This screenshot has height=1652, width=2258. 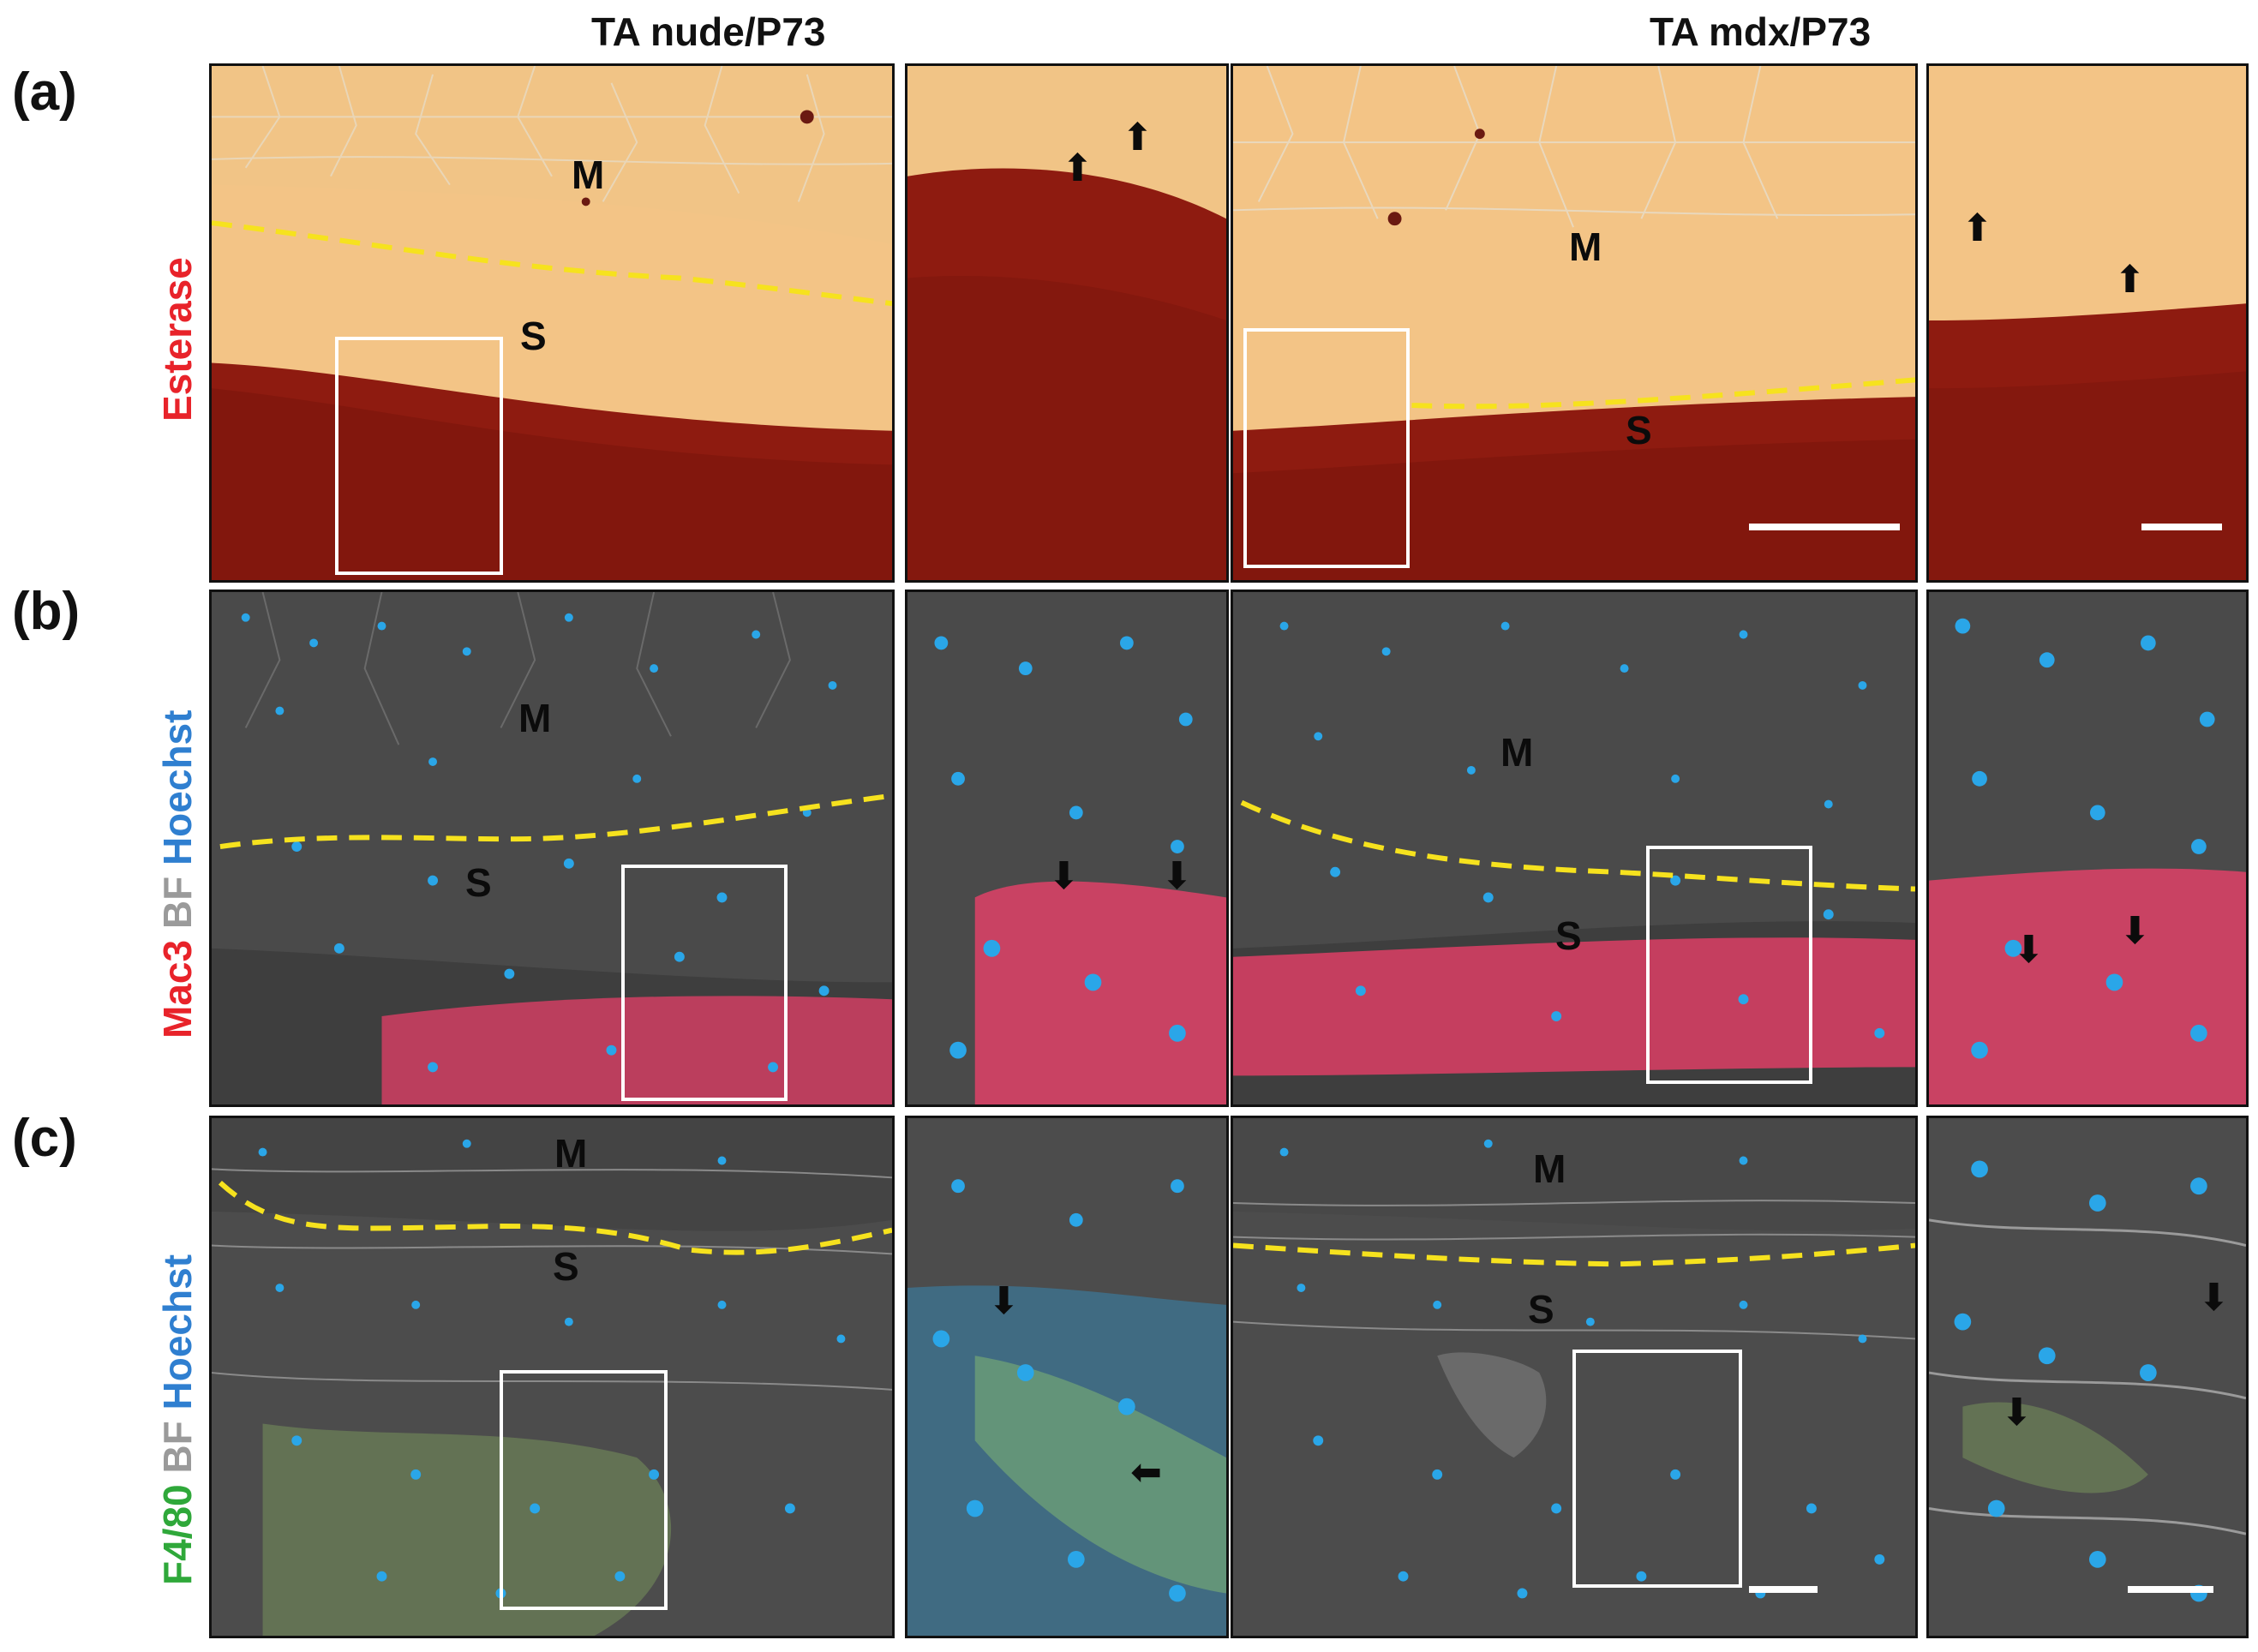 I want to click on panel-a-nude-inset: ⬆ ⬆, so click(x=1067, y=323).